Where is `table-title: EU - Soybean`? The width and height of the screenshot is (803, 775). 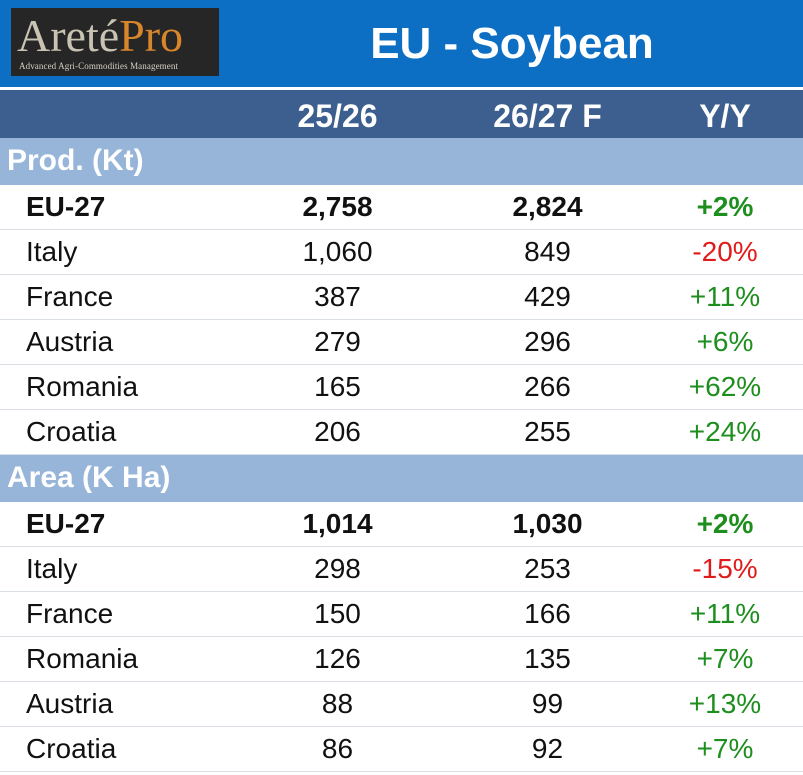
table-title: EU - Soybean is located at coordinates (512, 43).